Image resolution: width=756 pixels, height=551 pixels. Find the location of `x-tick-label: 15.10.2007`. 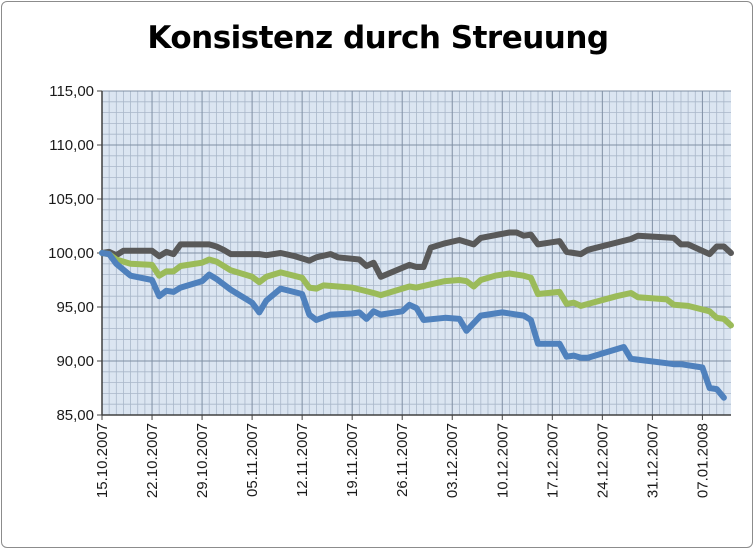

x-tick-label: 15.10.2007 is located at coordinates (102, 460).